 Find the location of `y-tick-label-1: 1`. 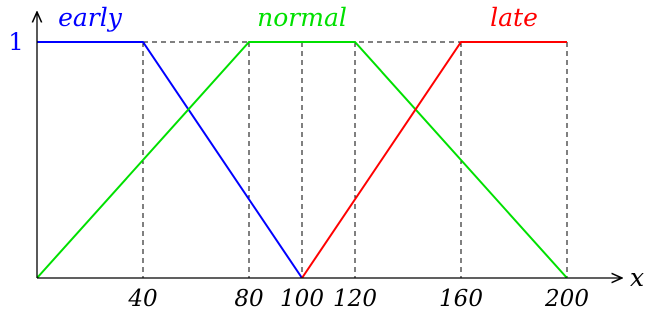

y-tick-label-1: 1 is located at coordinates (15, 42).